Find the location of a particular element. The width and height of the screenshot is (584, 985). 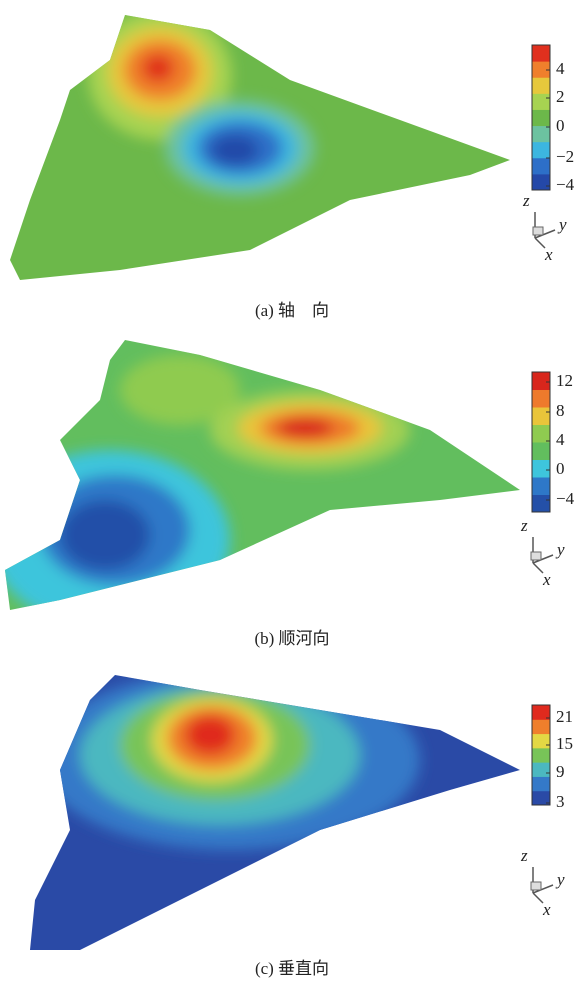

colorbar-tick-label: 8 is located at coordinates (560, 410).